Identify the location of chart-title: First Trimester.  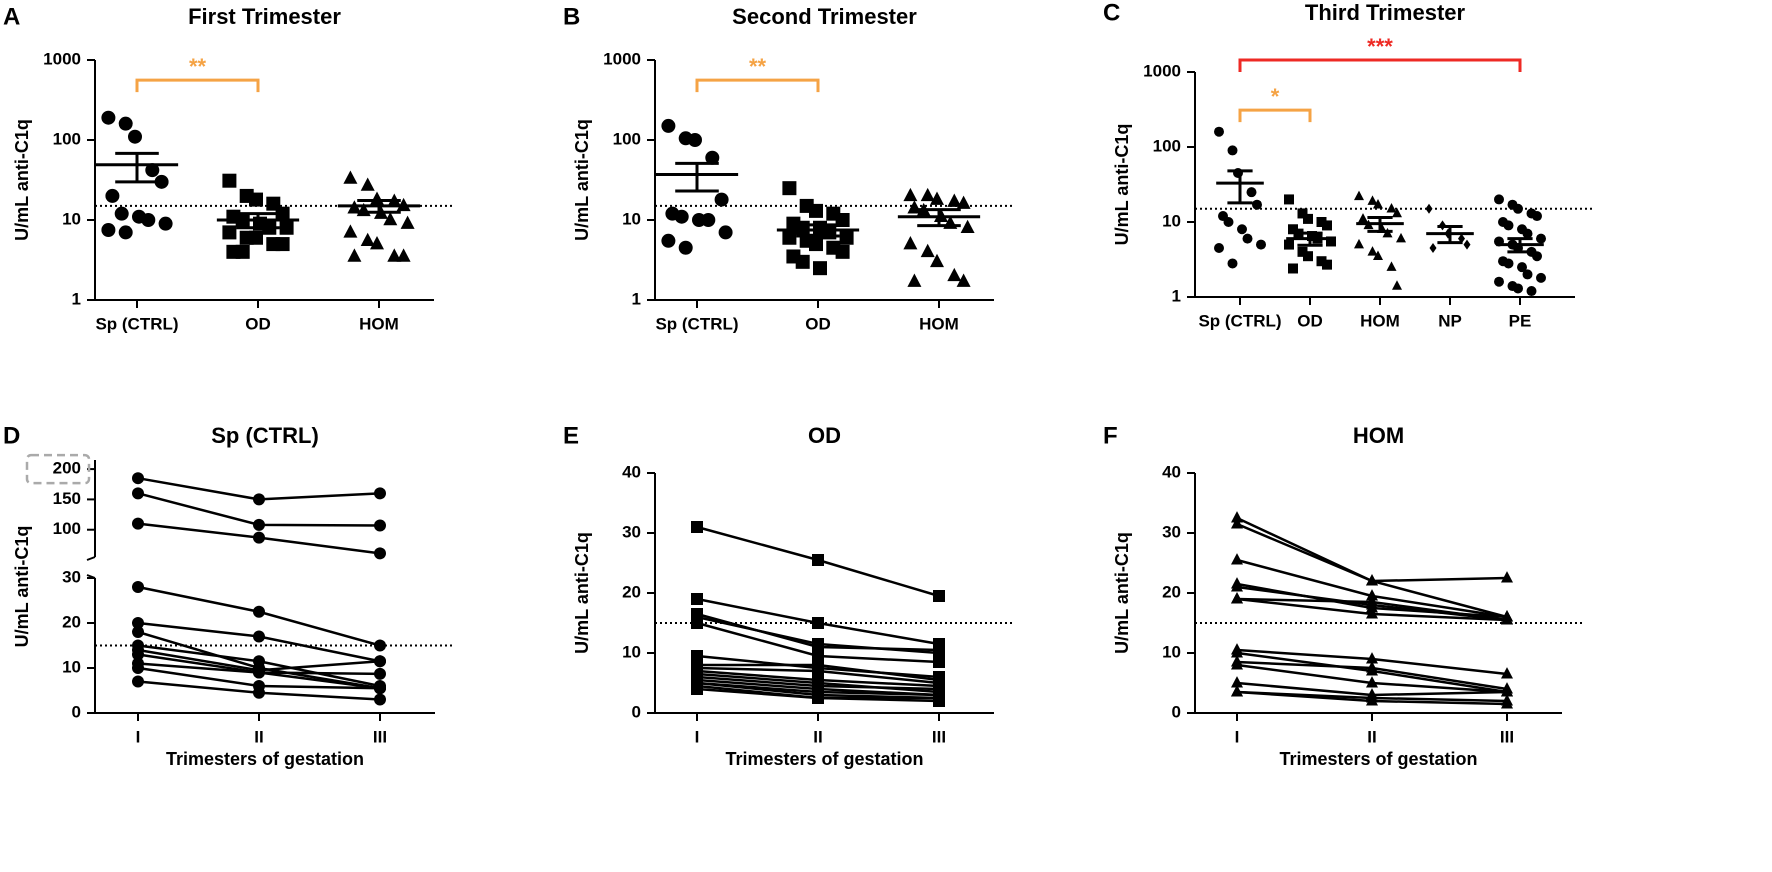
(264, 16).